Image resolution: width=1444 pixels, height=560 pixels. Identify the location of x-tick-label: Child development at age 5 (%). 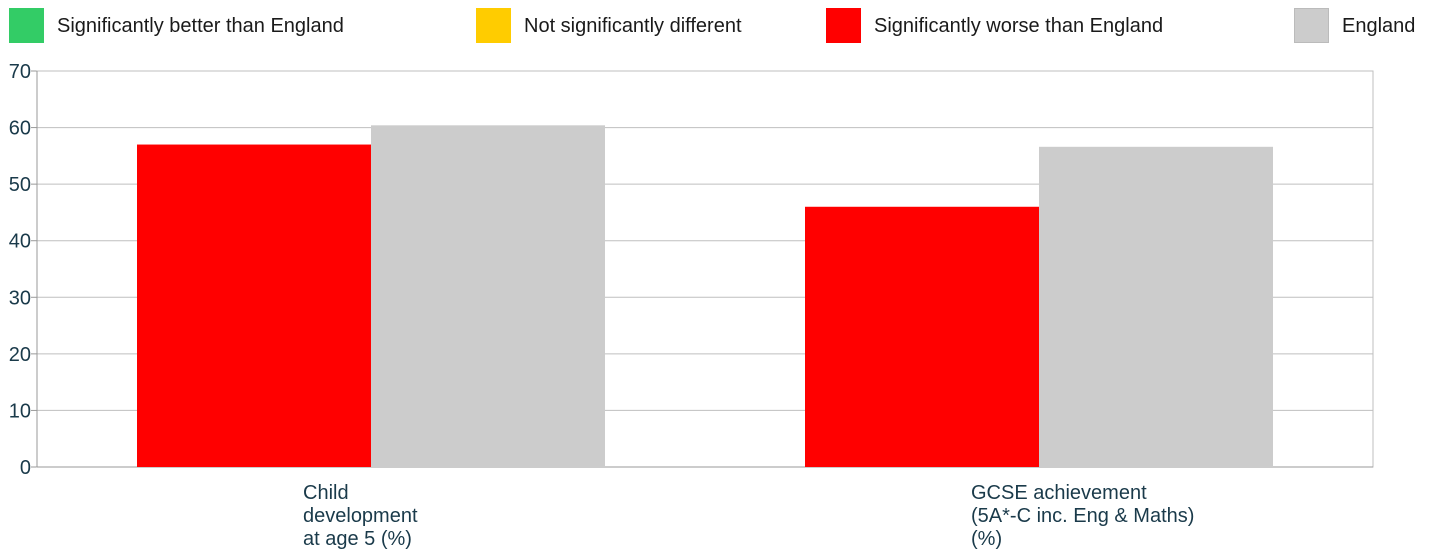
(360, 516).